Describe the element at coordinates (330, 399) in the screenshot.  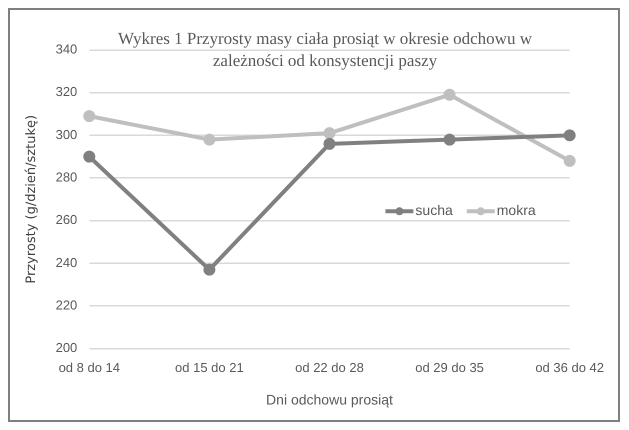
I see `x-axis-title: Dni odchowu prosiąt` at that location.